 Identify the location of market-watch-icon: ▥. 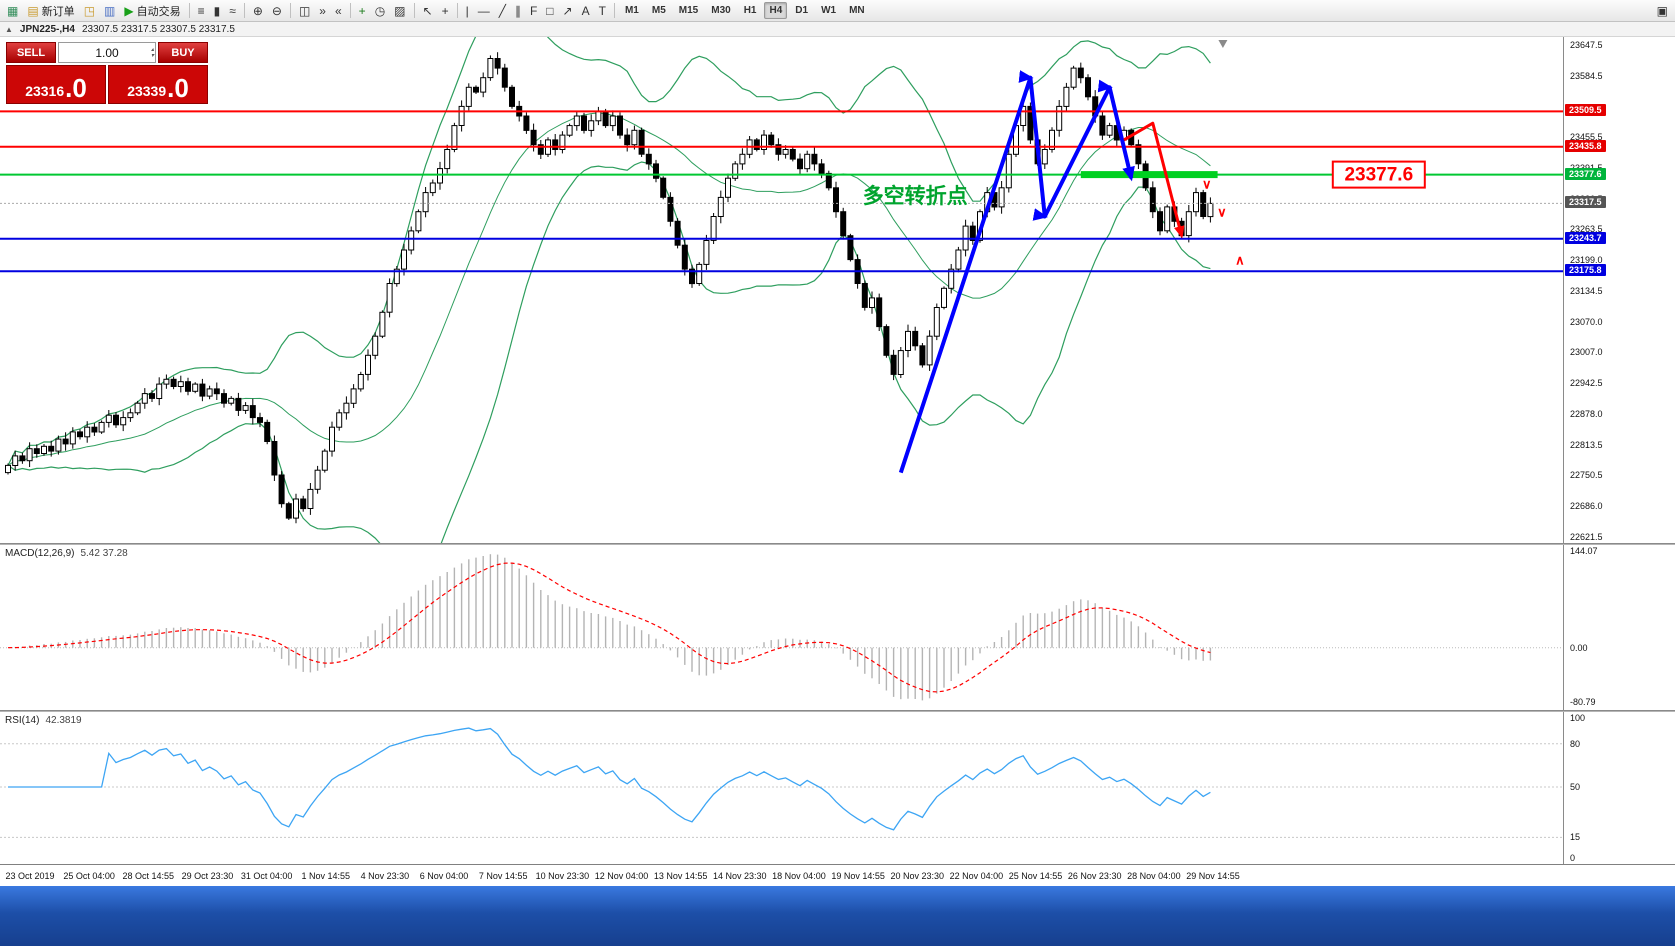
(110, 10).